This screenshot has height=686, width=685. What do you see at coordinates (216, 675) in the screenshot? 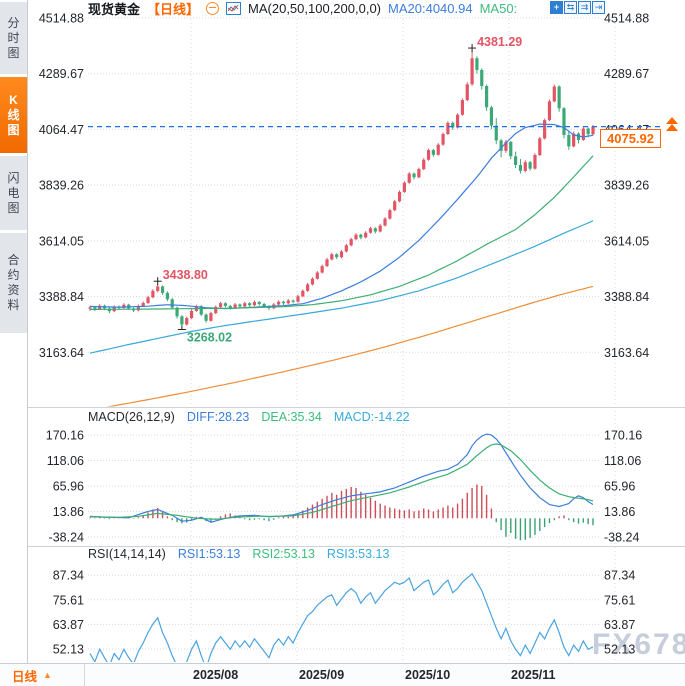
I see `x-axis-label: 2025/08` at bounding box center [216, 675].